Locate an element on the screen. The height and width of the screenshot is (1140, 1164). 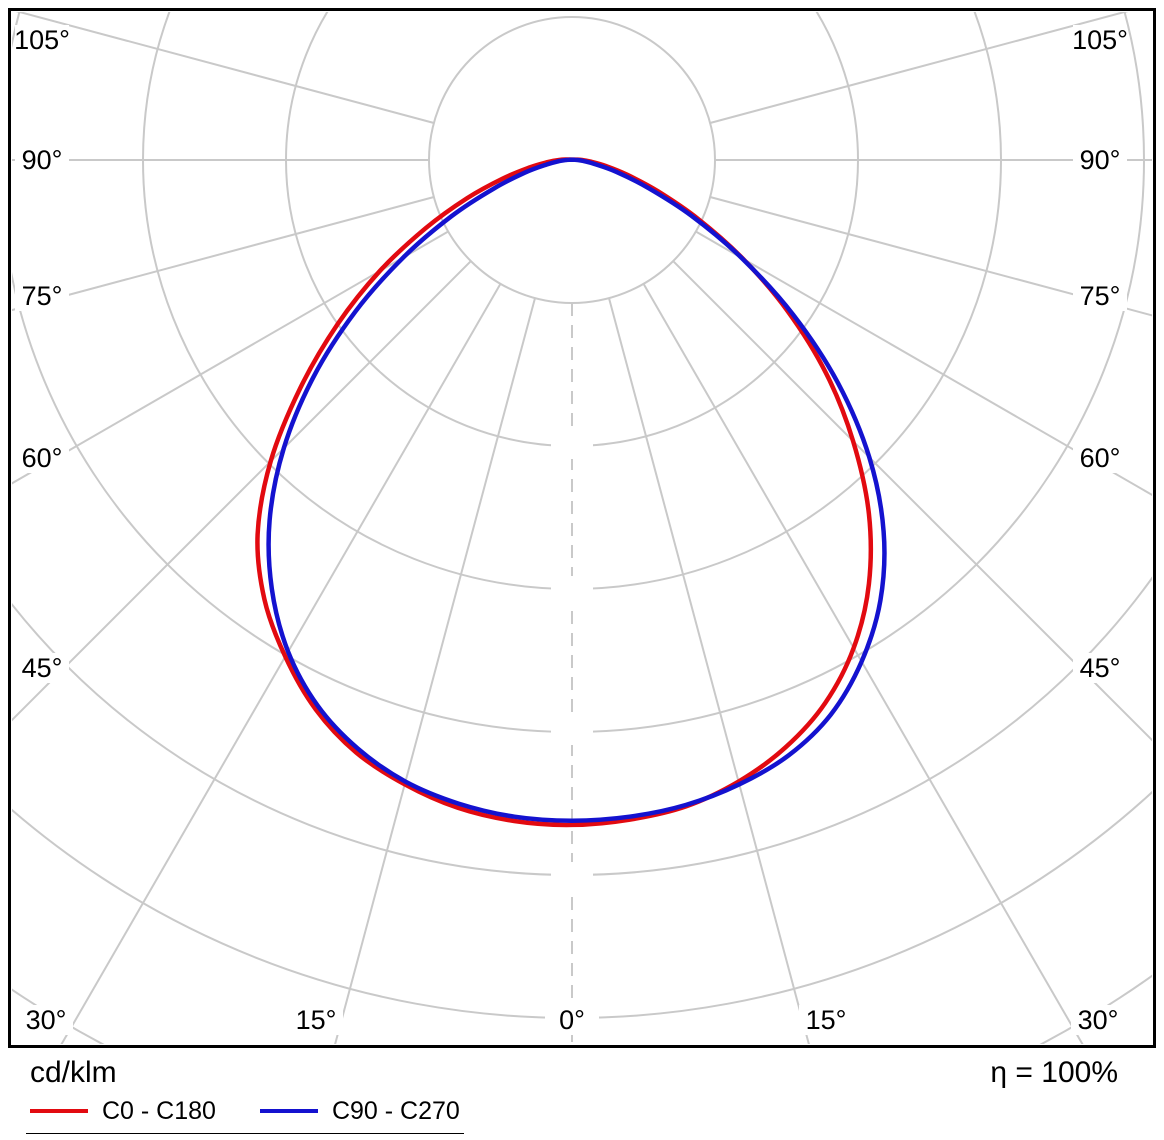
legend-item-c90-c270: C90 - C270 is located at coordinates (359, 1111).